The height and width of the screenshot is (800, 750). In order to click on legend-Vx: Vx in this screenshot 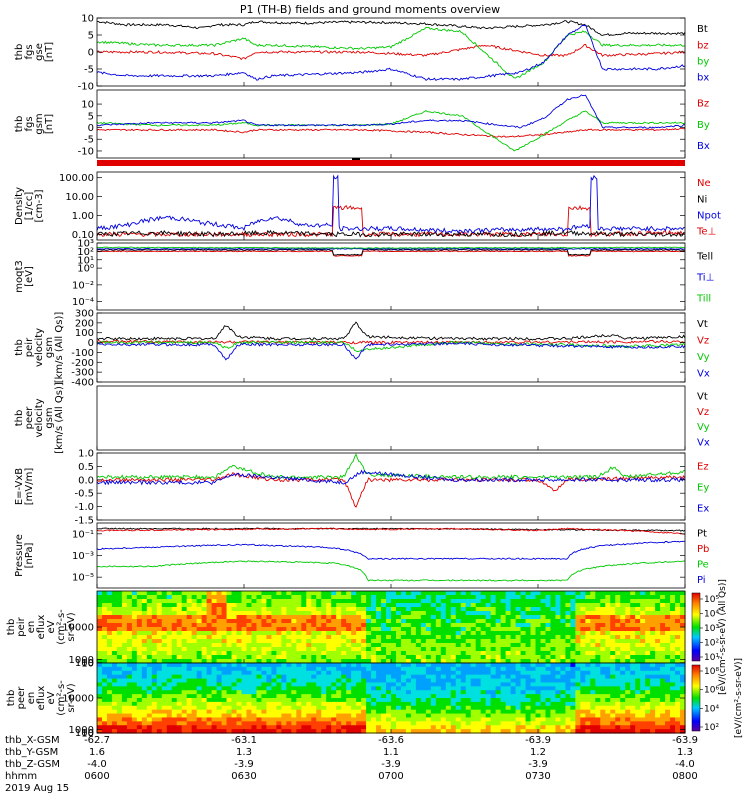, I will do `click(703, 442)`.